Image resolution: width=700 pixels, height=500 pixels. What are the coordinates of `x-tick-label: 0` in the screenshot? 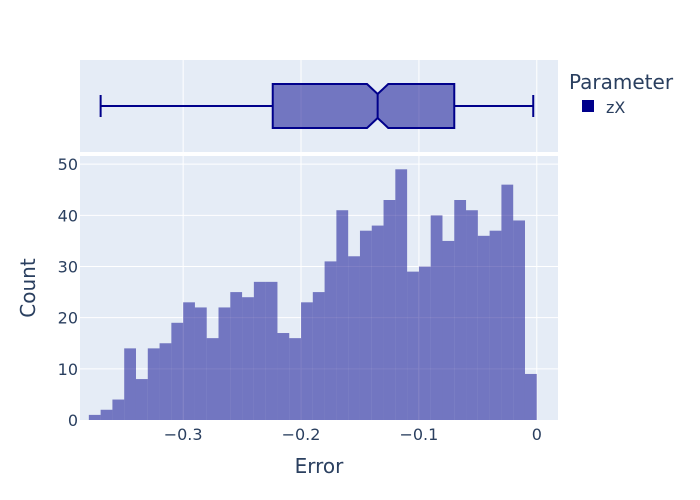 It's located at (537, 434).